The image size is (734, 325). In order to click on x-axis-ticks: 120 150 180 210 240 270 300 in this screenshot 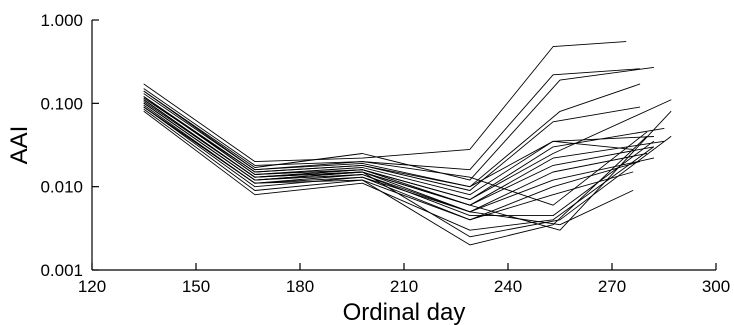, I will do `click(404, 279)`.